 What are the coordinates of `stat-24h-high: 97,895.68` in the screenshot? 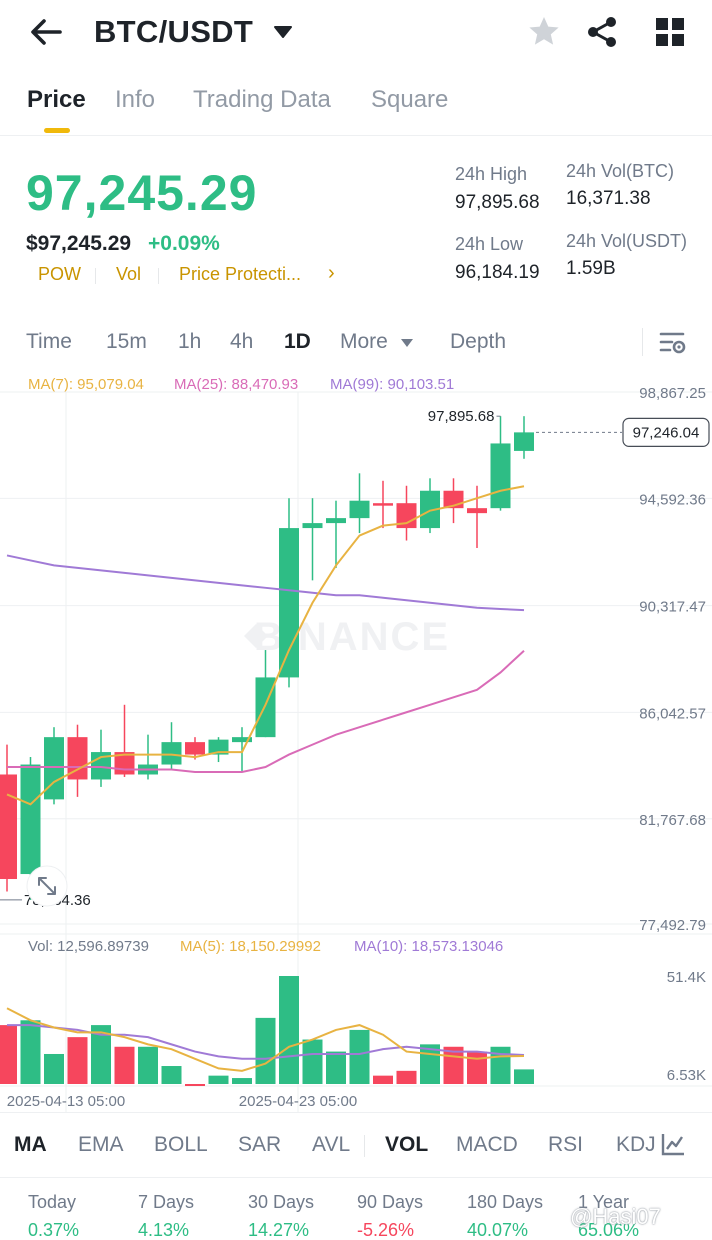 It's located at (497, 202).